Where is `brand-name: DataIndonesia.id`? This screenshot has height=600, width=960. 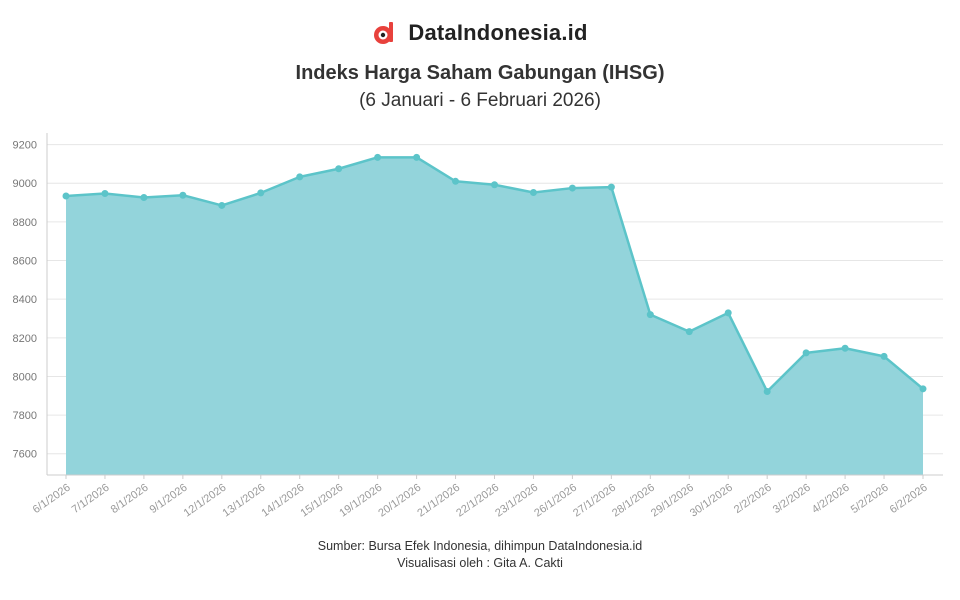
brand-name: DataIndonesia.id is located at coordinates (498, 32).